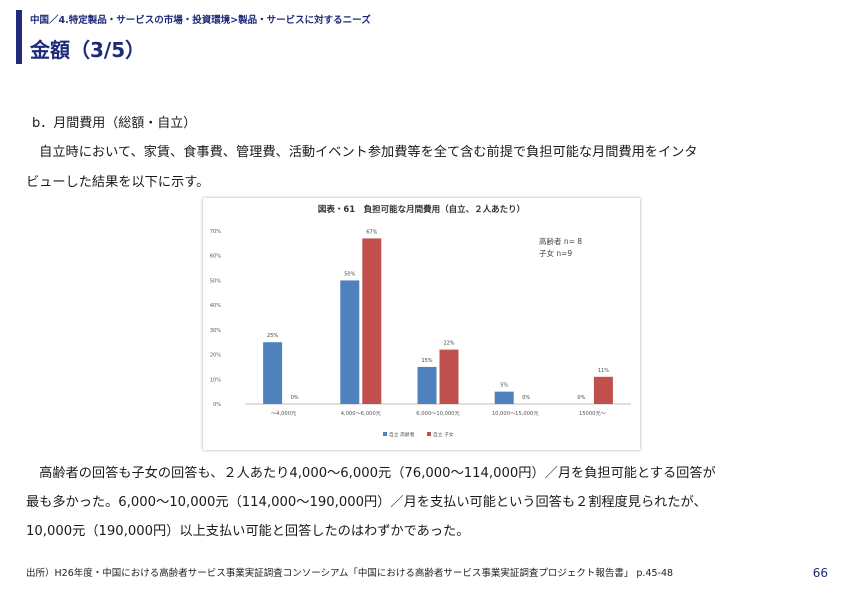 This screenshot has height=595, width=842. I want to click on conclusion-line: 10,000元（190,000円）以上支払い可能と回答したのはわずかであった。, so click(248, 531).